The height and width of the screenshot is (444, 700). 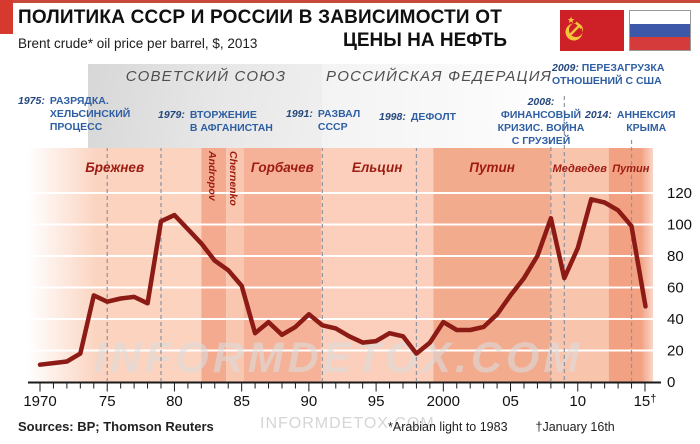 What do you see at coordinates (577, 401) in the screenshot?
I see `x-tick-label-2010: 10` at bounding box center [577, 401].